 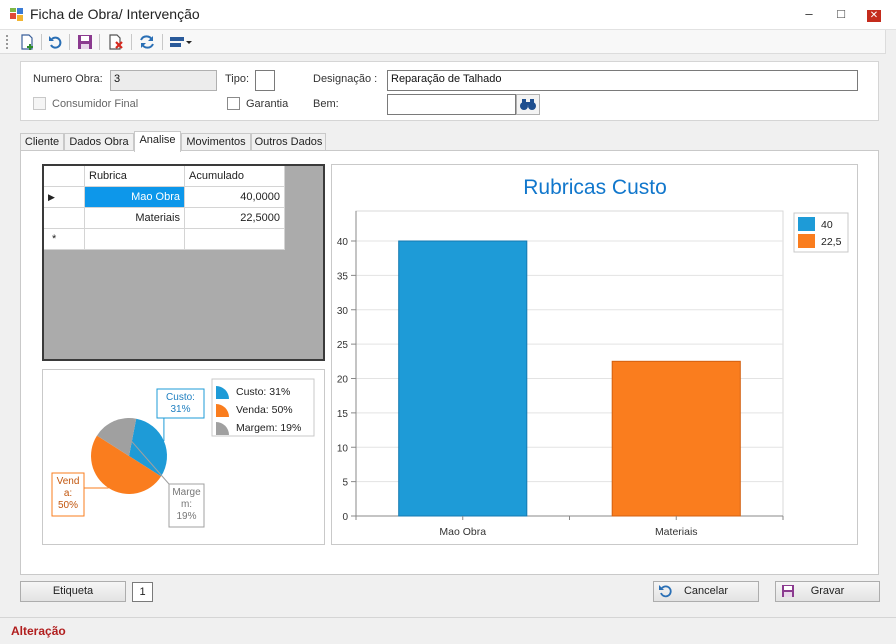 I want to click on page-number-field: 1, so click(x=142, y=592).